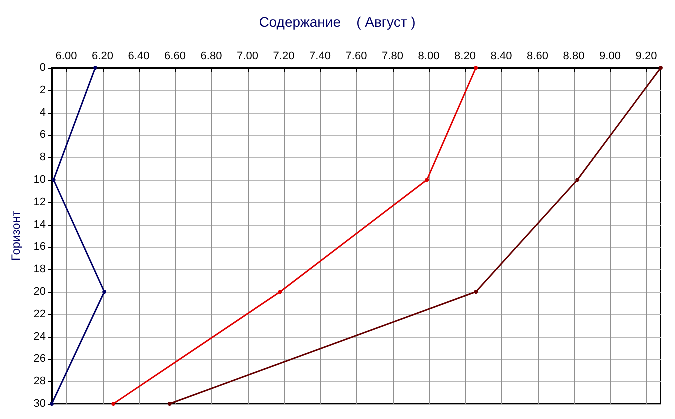  What do you see at coordinates (357, 56) in the screenshot?
I see `x-tick-label: 7.60` at bounding box center [357, 56].